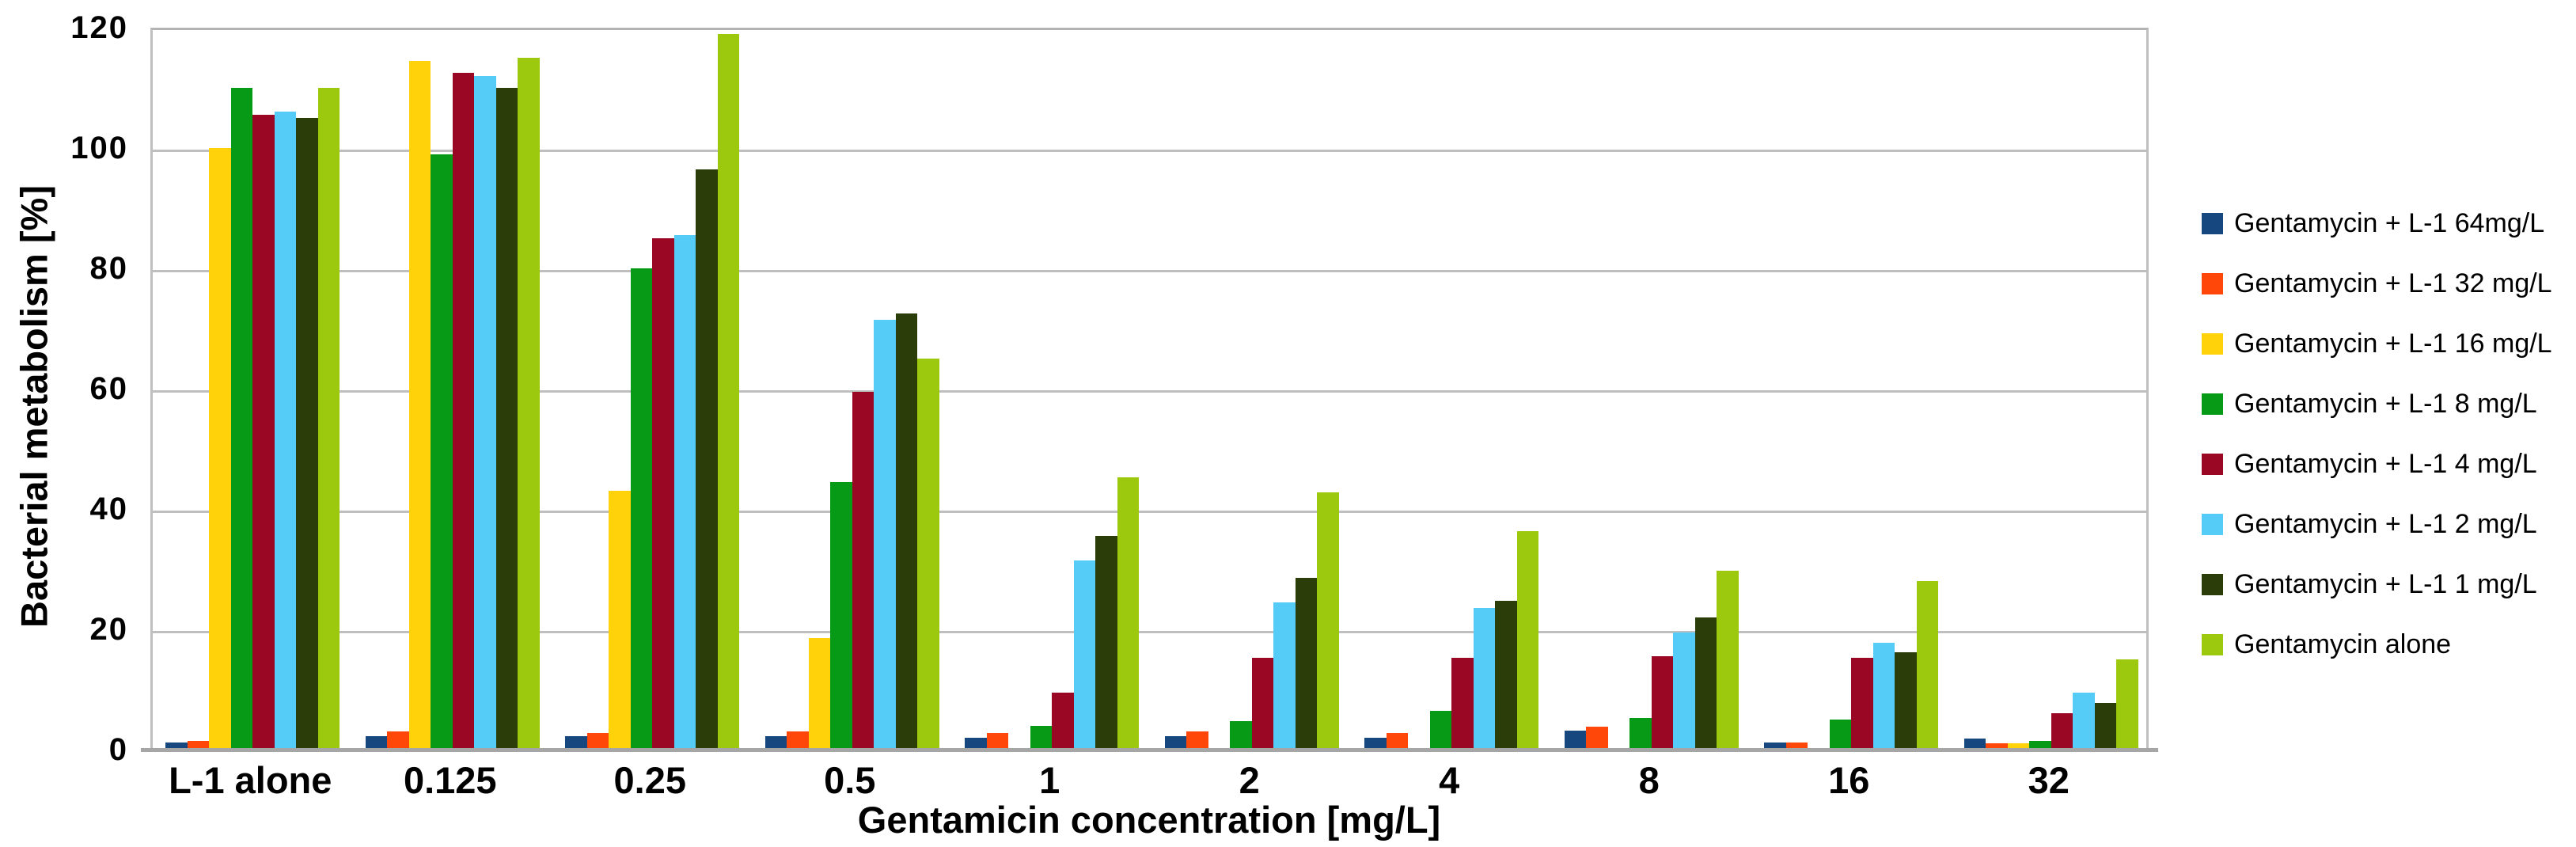  Describe the element at coordinates (2393, 283) in the screenshot. I see `legend-label: Gentamycin + L-1 32 mg/L` at that location.